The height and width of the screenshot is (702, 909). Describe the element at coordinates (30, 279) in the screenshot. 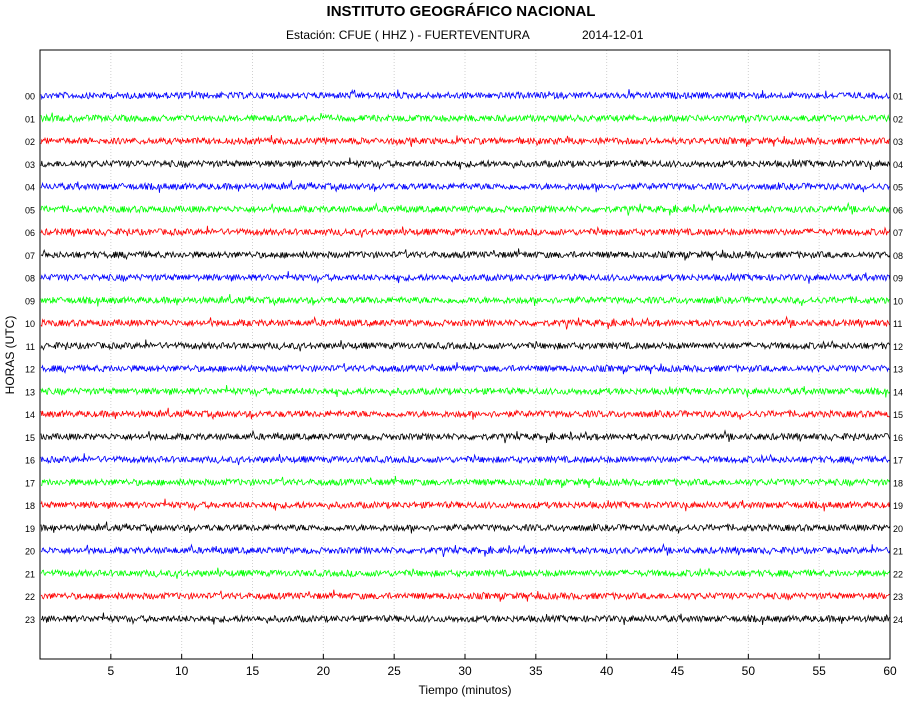

I see `hour-label-left: 08` at that location.